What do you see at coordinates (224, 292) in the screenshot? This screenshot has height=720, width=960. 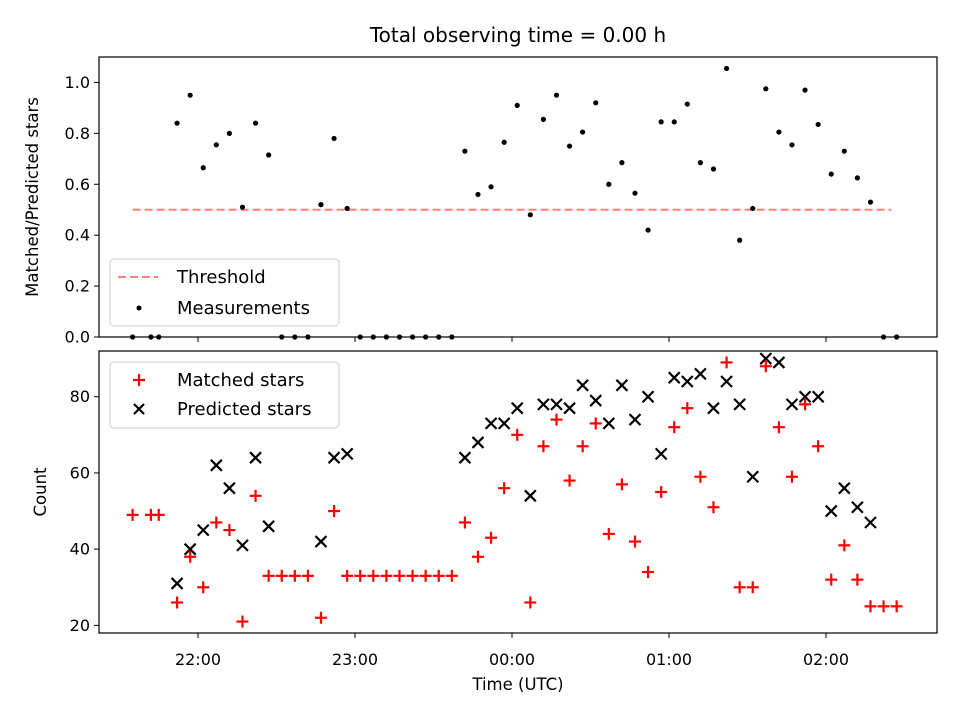 I see `top-legend: Threshold Measurements` at bounding box center [224, 292].